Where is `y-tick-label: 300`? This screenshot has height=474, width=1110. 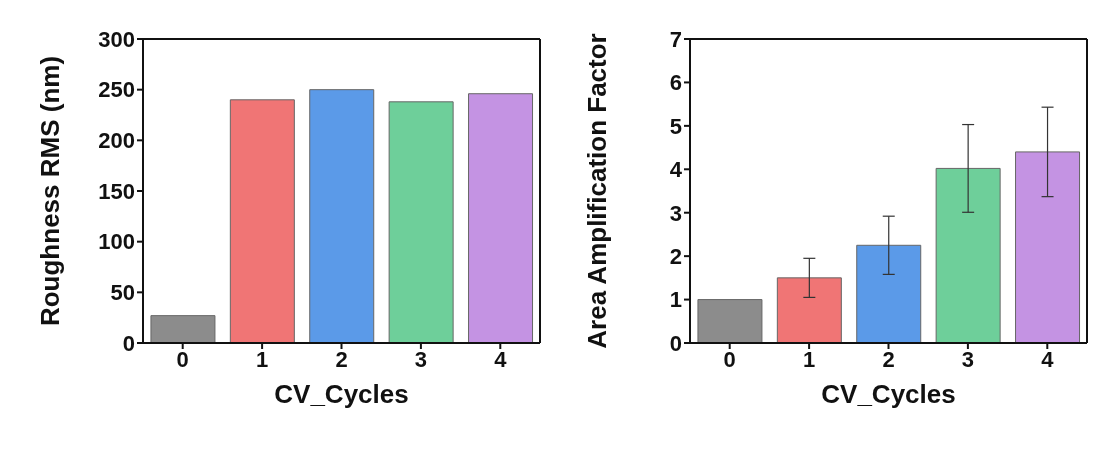
y-tick-label: 300 is located at coordinates (116, 39).